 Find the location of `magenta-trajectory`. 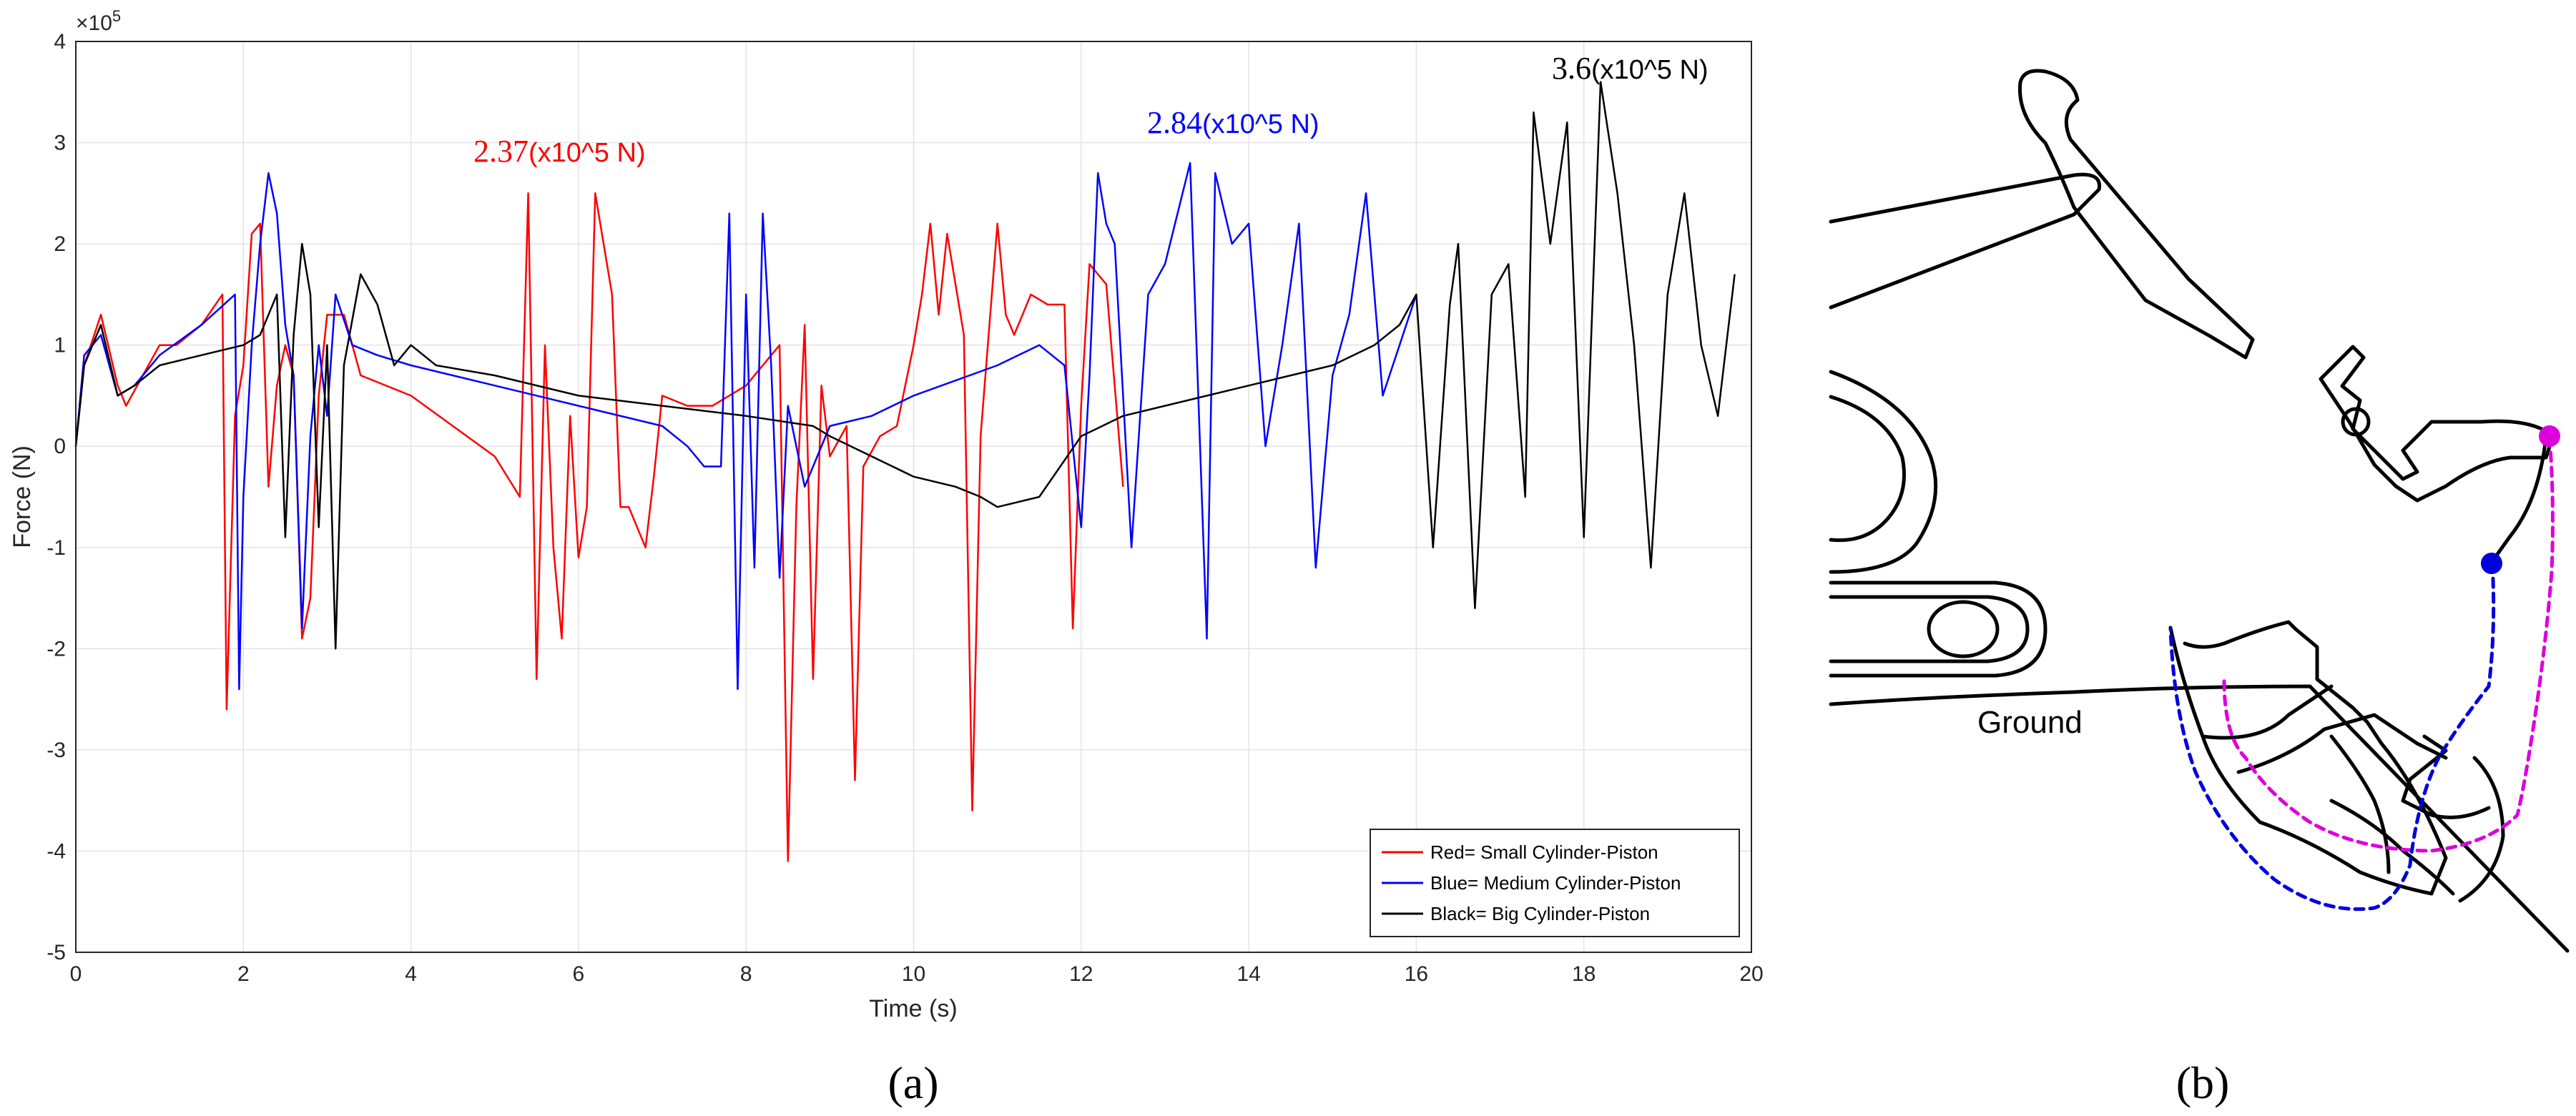

magenta-trajectory is located at coordinates (2388, 644).